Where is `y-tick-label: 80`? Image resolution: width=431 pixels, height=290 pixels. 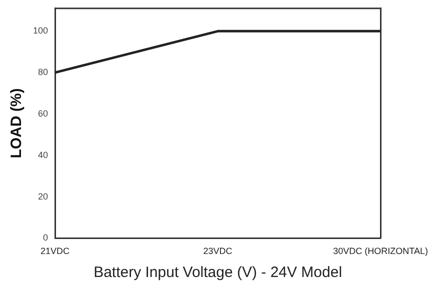 y-tick-label: 80 is located at coordinates (43, 72).